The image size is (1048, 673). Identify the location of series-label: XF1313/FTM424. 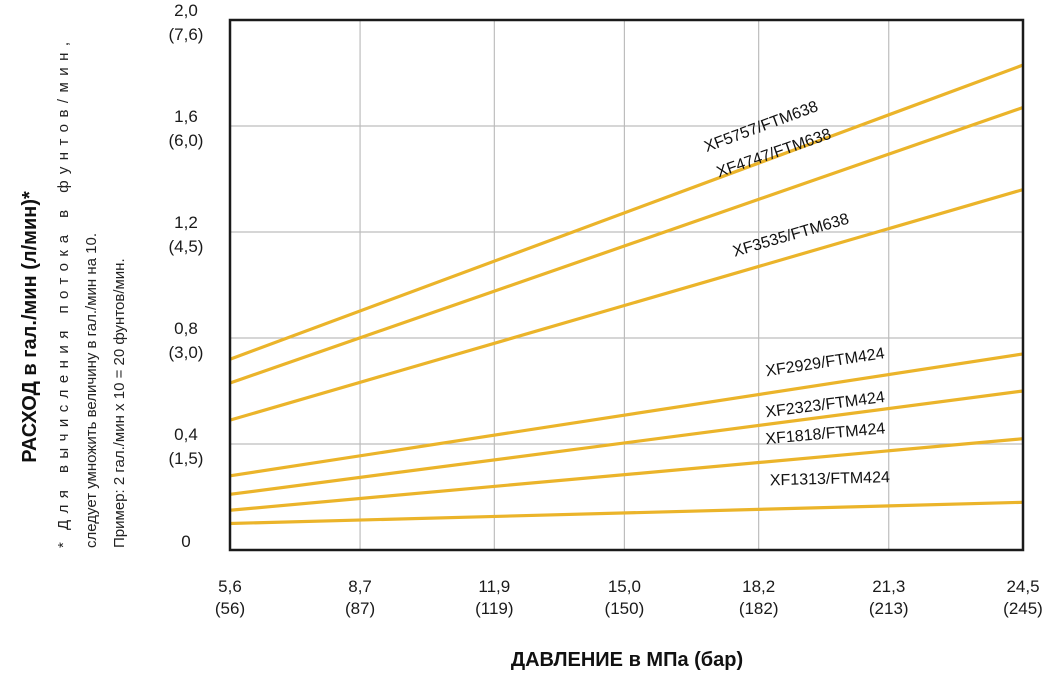
(830, 479).